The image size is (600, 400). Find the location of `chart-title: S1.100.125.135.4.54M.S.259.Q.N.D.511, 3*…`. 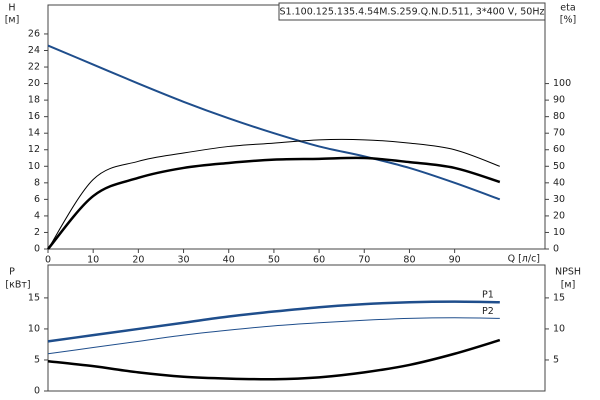

chart-title: S1.100.125.135.4.54M.S.259.Q.N.D.511, 3*… is located at coordinates (412, 12).